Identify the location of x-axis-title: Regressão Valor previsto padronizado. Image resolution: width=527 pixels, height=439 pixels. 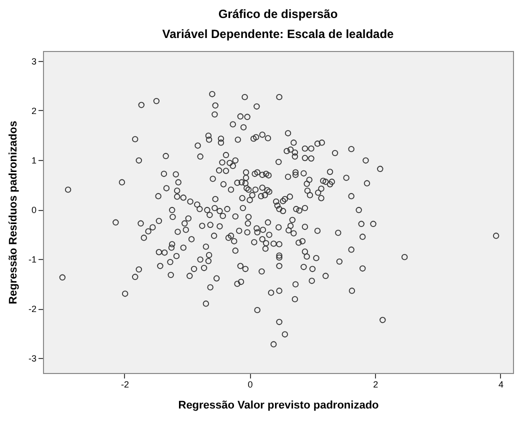
(279, 406).